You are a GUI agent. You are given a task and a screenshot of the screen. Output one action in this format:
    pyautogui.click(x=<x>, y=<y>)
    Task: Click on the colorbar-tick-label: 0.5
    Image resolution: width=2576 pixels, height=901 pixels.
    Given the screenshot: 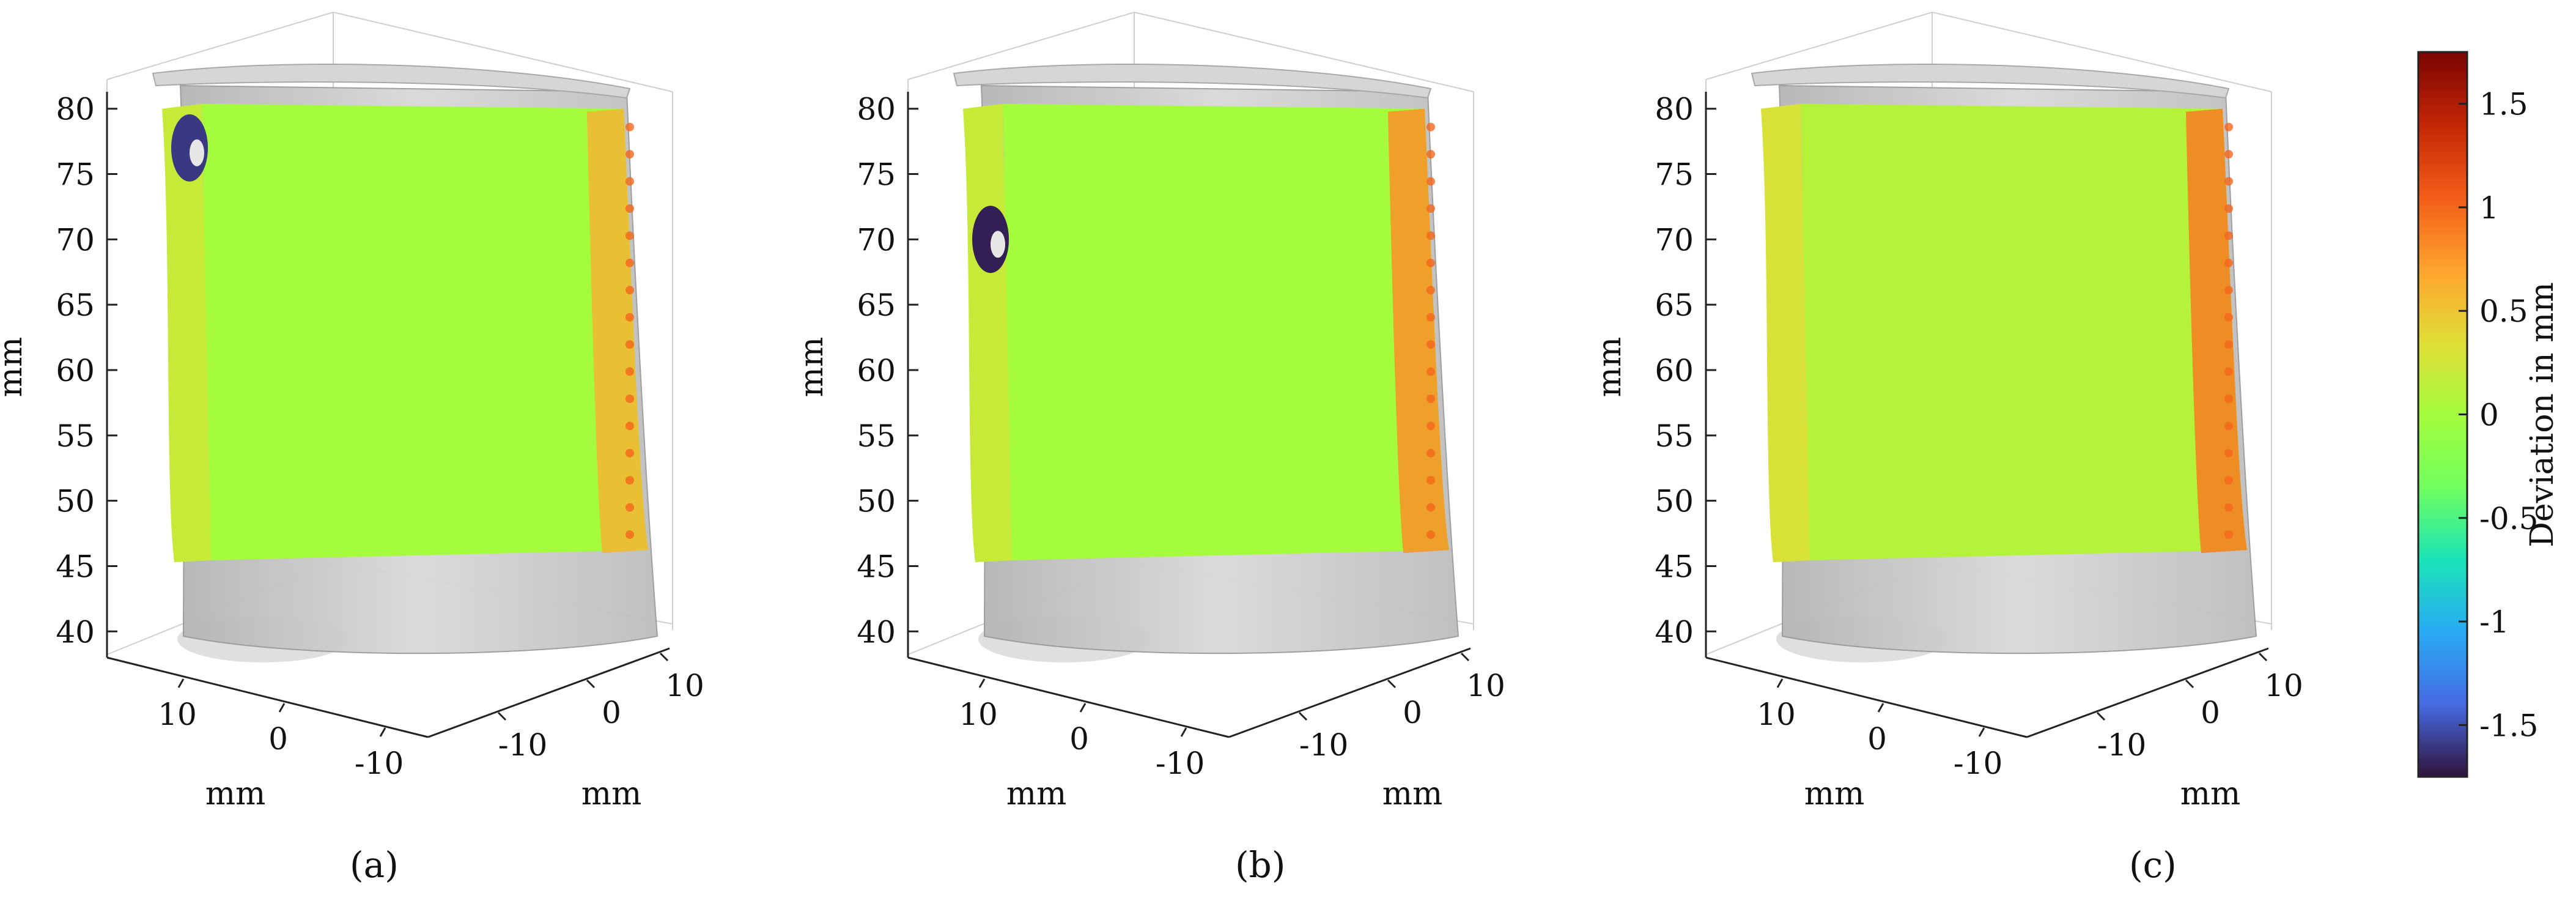 What is the action you would take?
    pyautogui.click(x=2503, y=311)
    